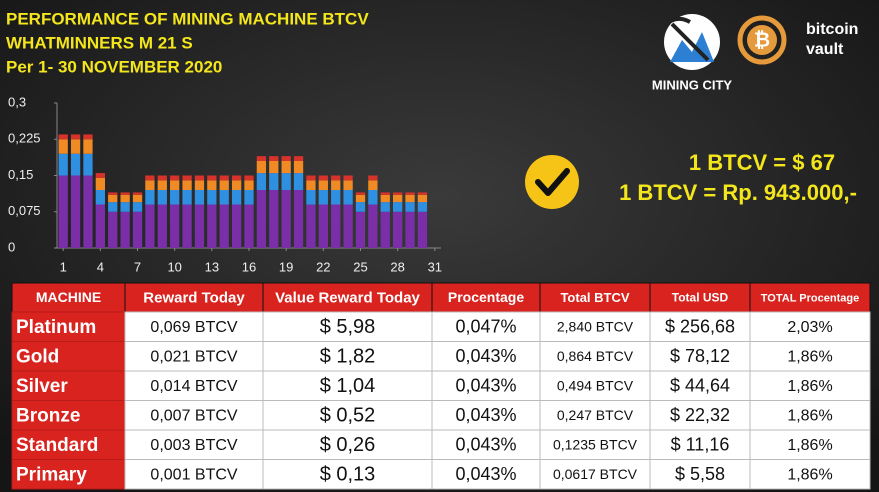  Describe the element at coordinates (286, 266) in the screenshot. I see `x-tick-label: 19` at that location.